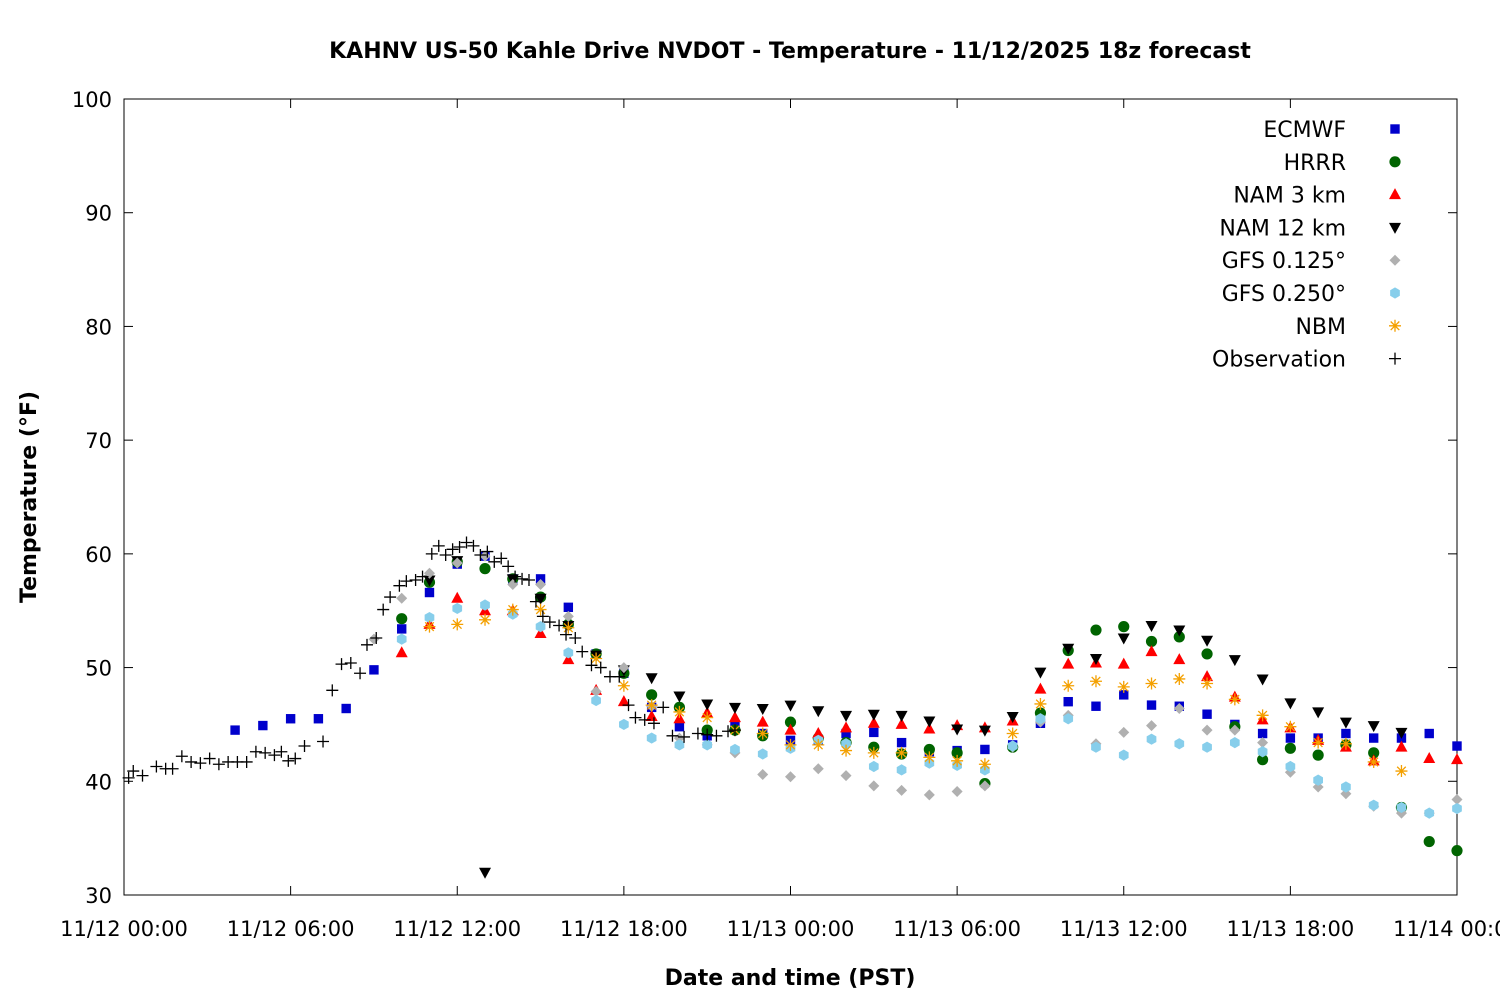 This screenshot has height=1004, width=1500. Describe the element at coordinates (1395, 194) in the screenshot. I see `legend-marker-nam-3-km` at that location.